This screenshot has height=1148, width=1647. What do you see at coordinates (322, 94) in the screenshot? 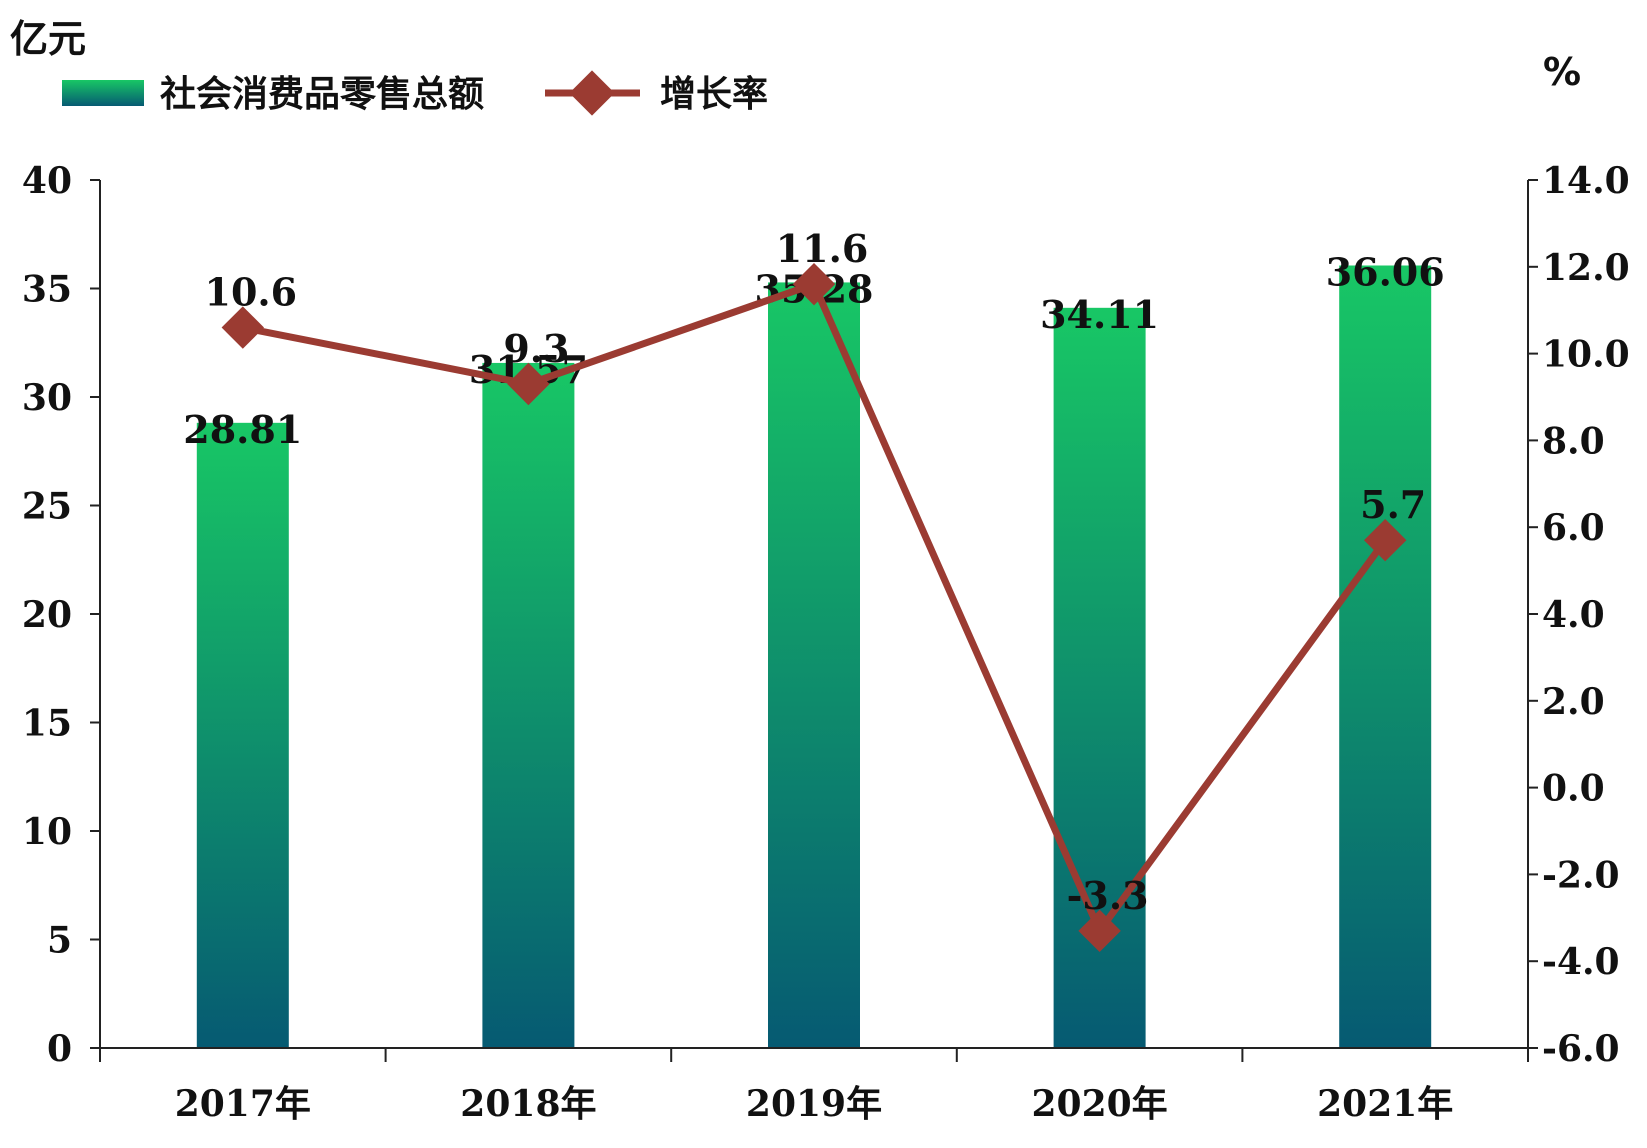
I see `legend-bar-label: 社会消费品零售总额` at bounding box center [322, 94].